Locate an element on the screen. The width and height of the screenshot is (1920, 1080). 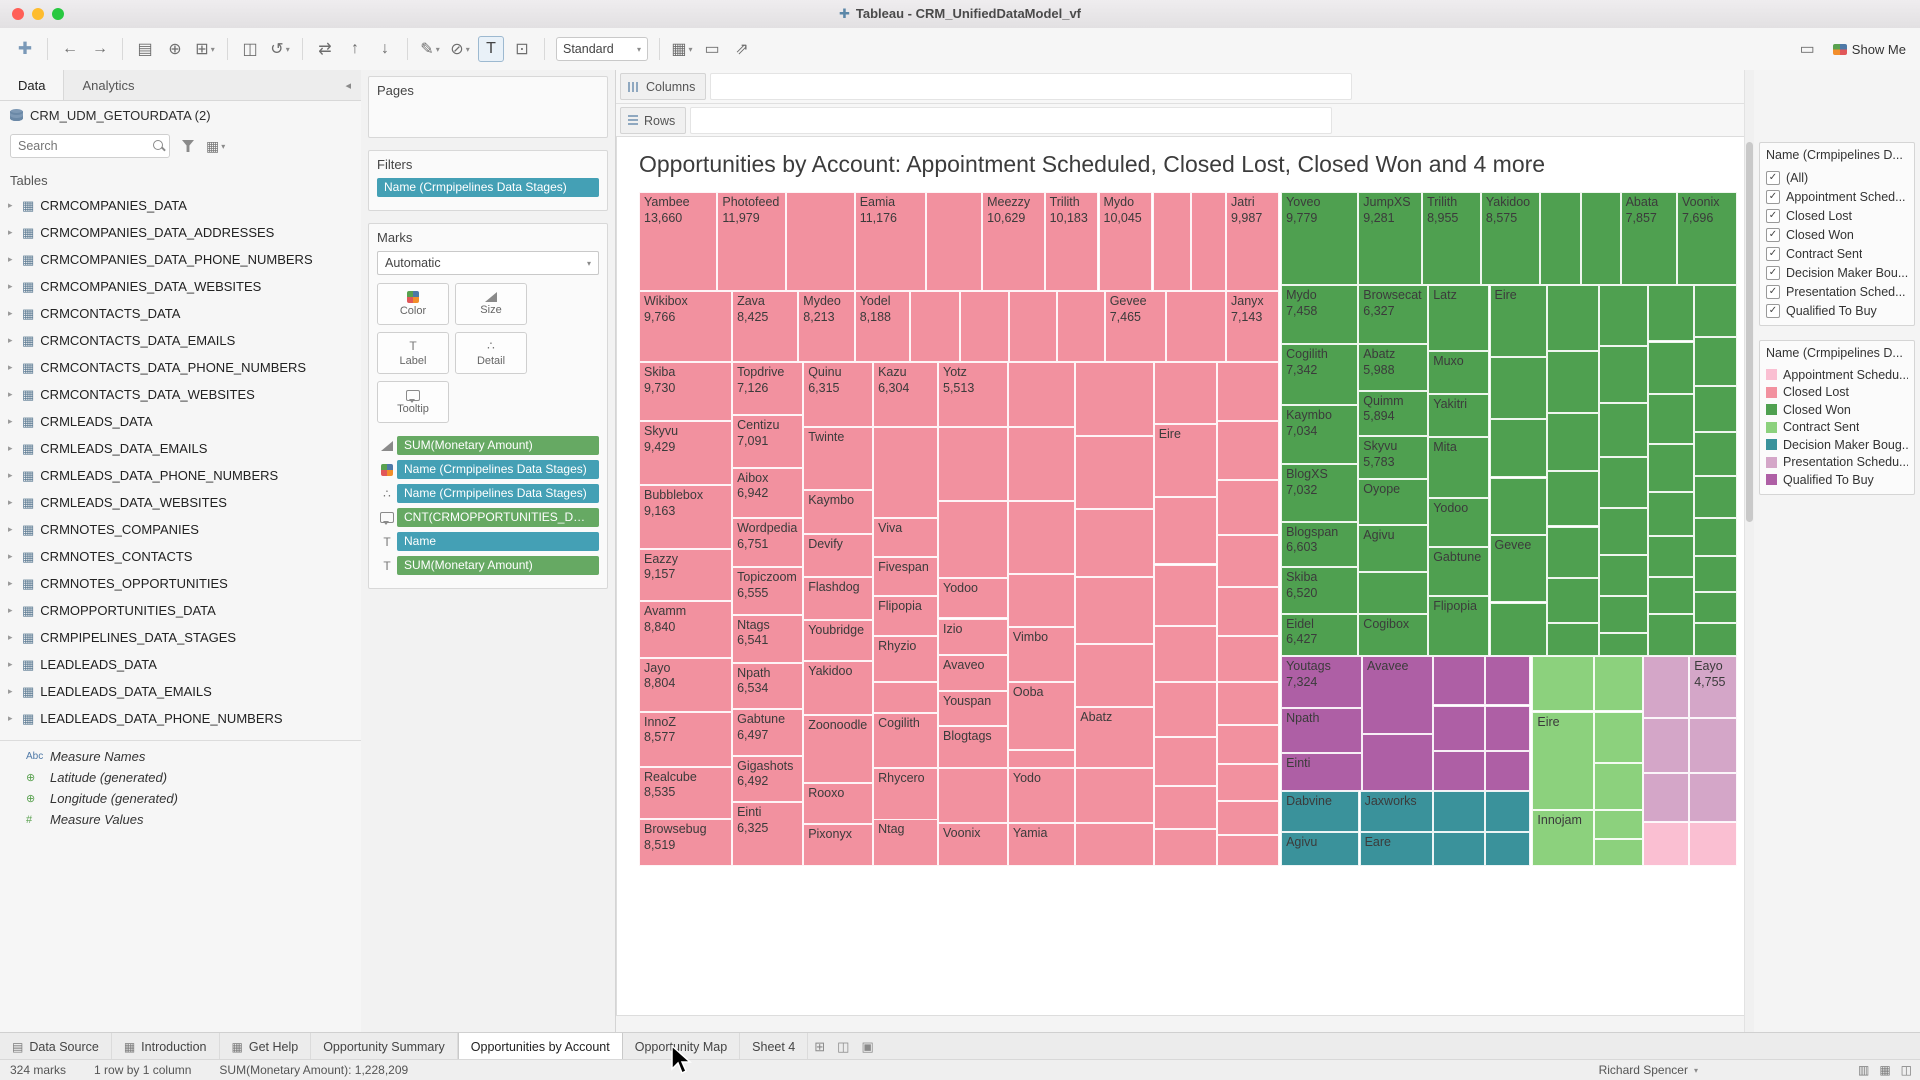
table-row: ▸ ▦ CRMLEADS_DATA_WEBSITES is located at coordinates (180, 502).